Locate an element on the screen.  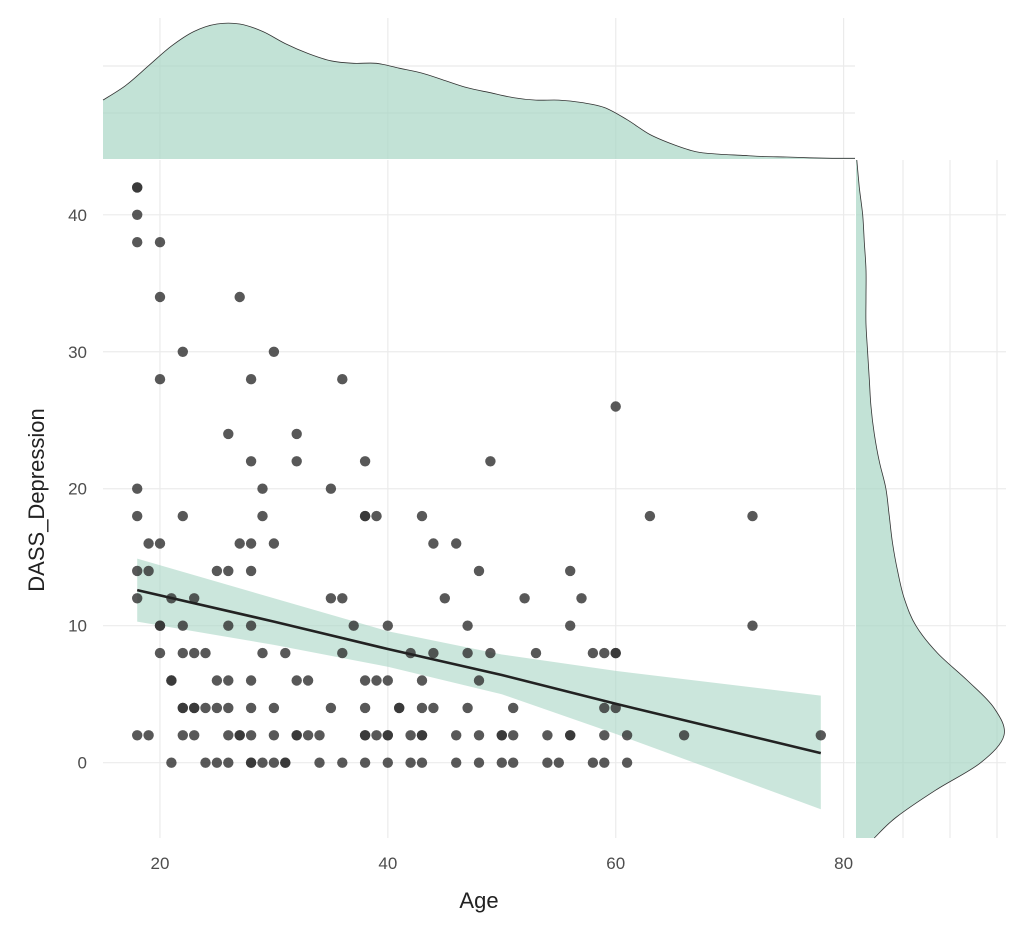
y-tick-label: 40 is located at coordinates (77, 215).